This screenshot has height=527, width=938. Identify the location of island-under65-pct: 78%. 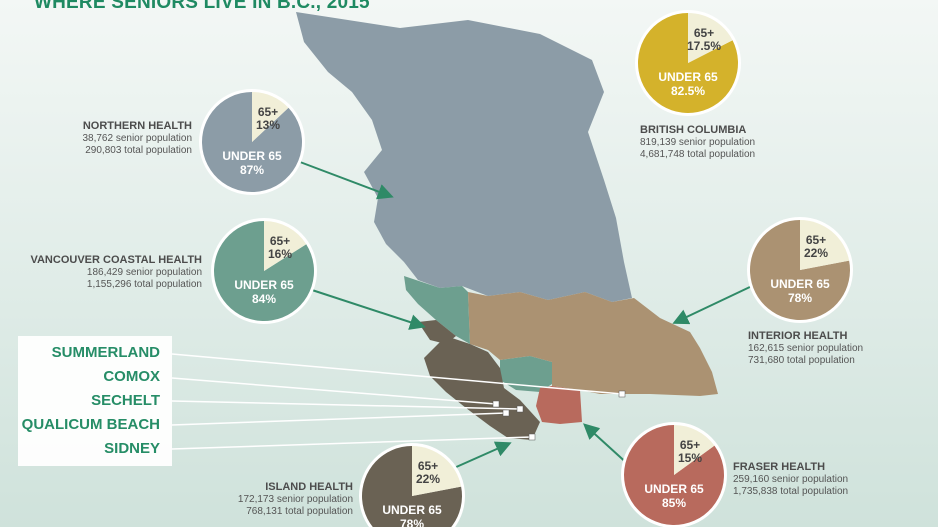
(412, 522).